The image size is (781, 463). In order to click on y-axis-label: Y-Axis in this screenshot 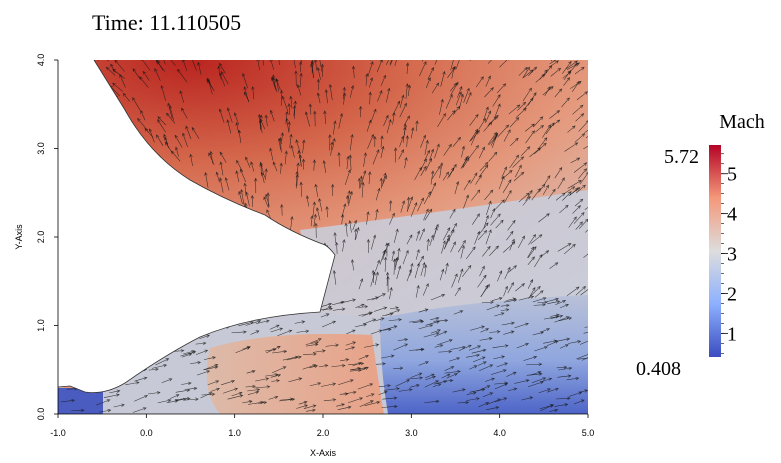, I will do `click(19, 237)`.